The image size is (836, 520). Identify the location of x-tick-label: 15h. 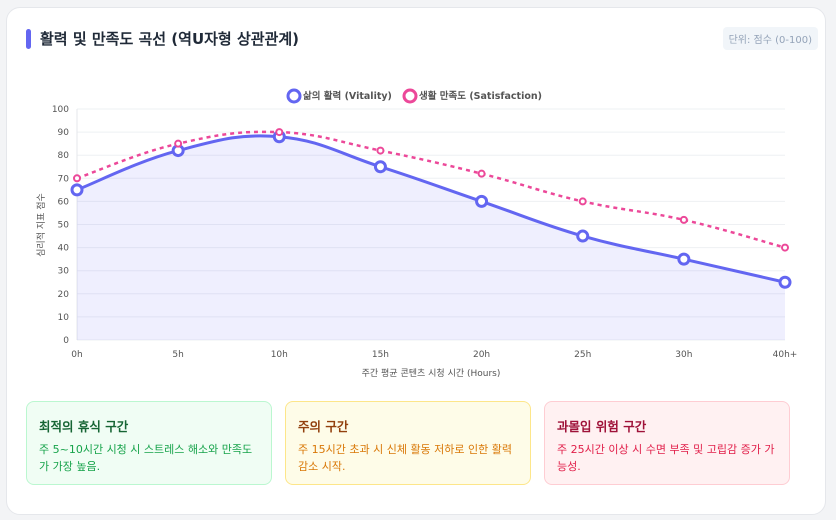
(380, 355).